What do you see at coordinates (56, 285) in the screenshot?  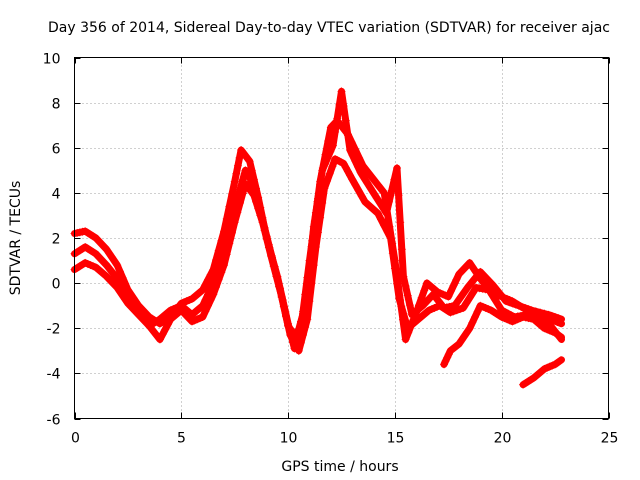 I see `y-tick-label: 0` at bounding box center [56, 285].